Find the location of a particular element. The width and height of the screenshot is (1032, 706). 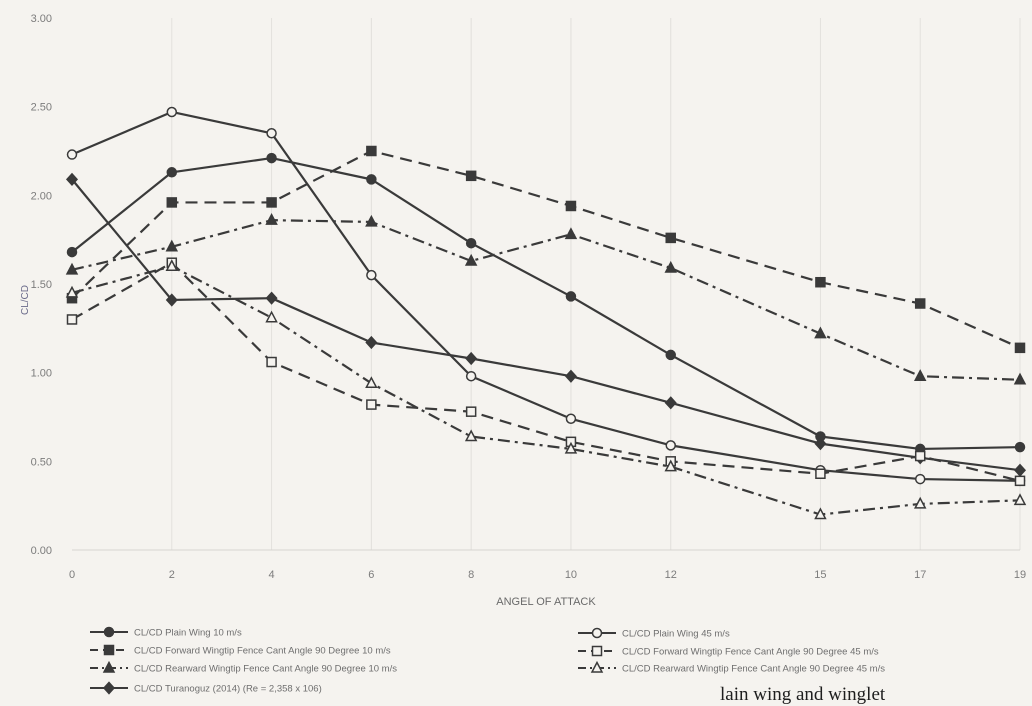

legend-label: CL/CD Plain Wing 45 m/s is located at coordinates (676, 634).